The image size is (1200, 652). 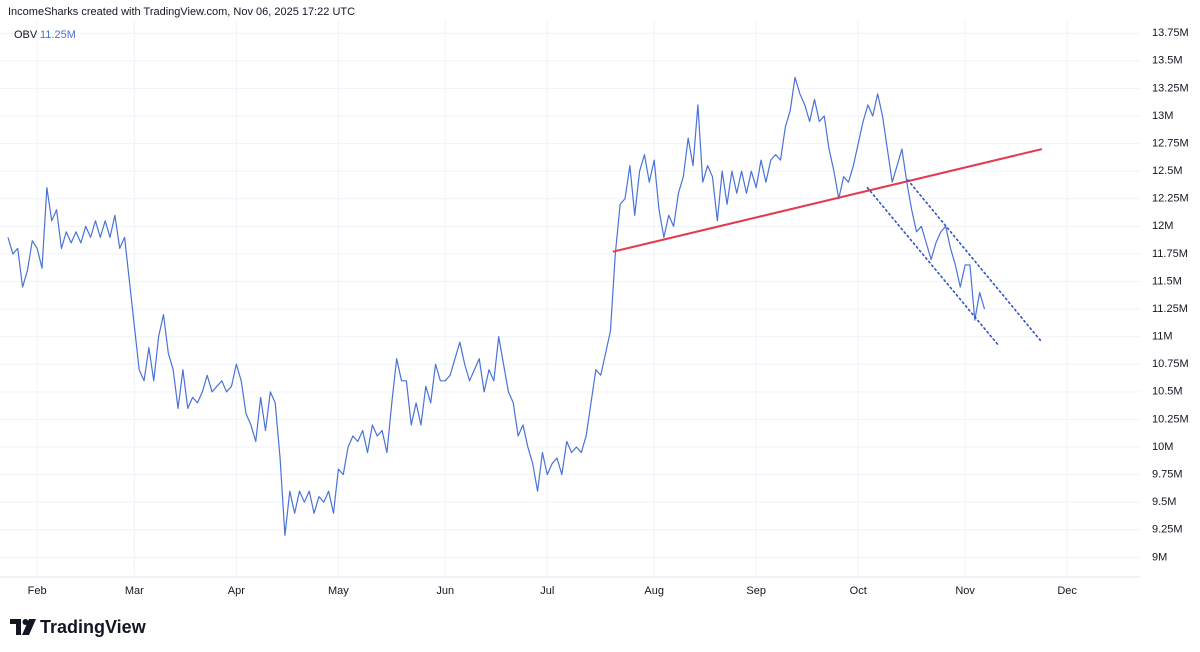 I want to click on y-tick-label: 11.75M, so click(x=1170, y=254).